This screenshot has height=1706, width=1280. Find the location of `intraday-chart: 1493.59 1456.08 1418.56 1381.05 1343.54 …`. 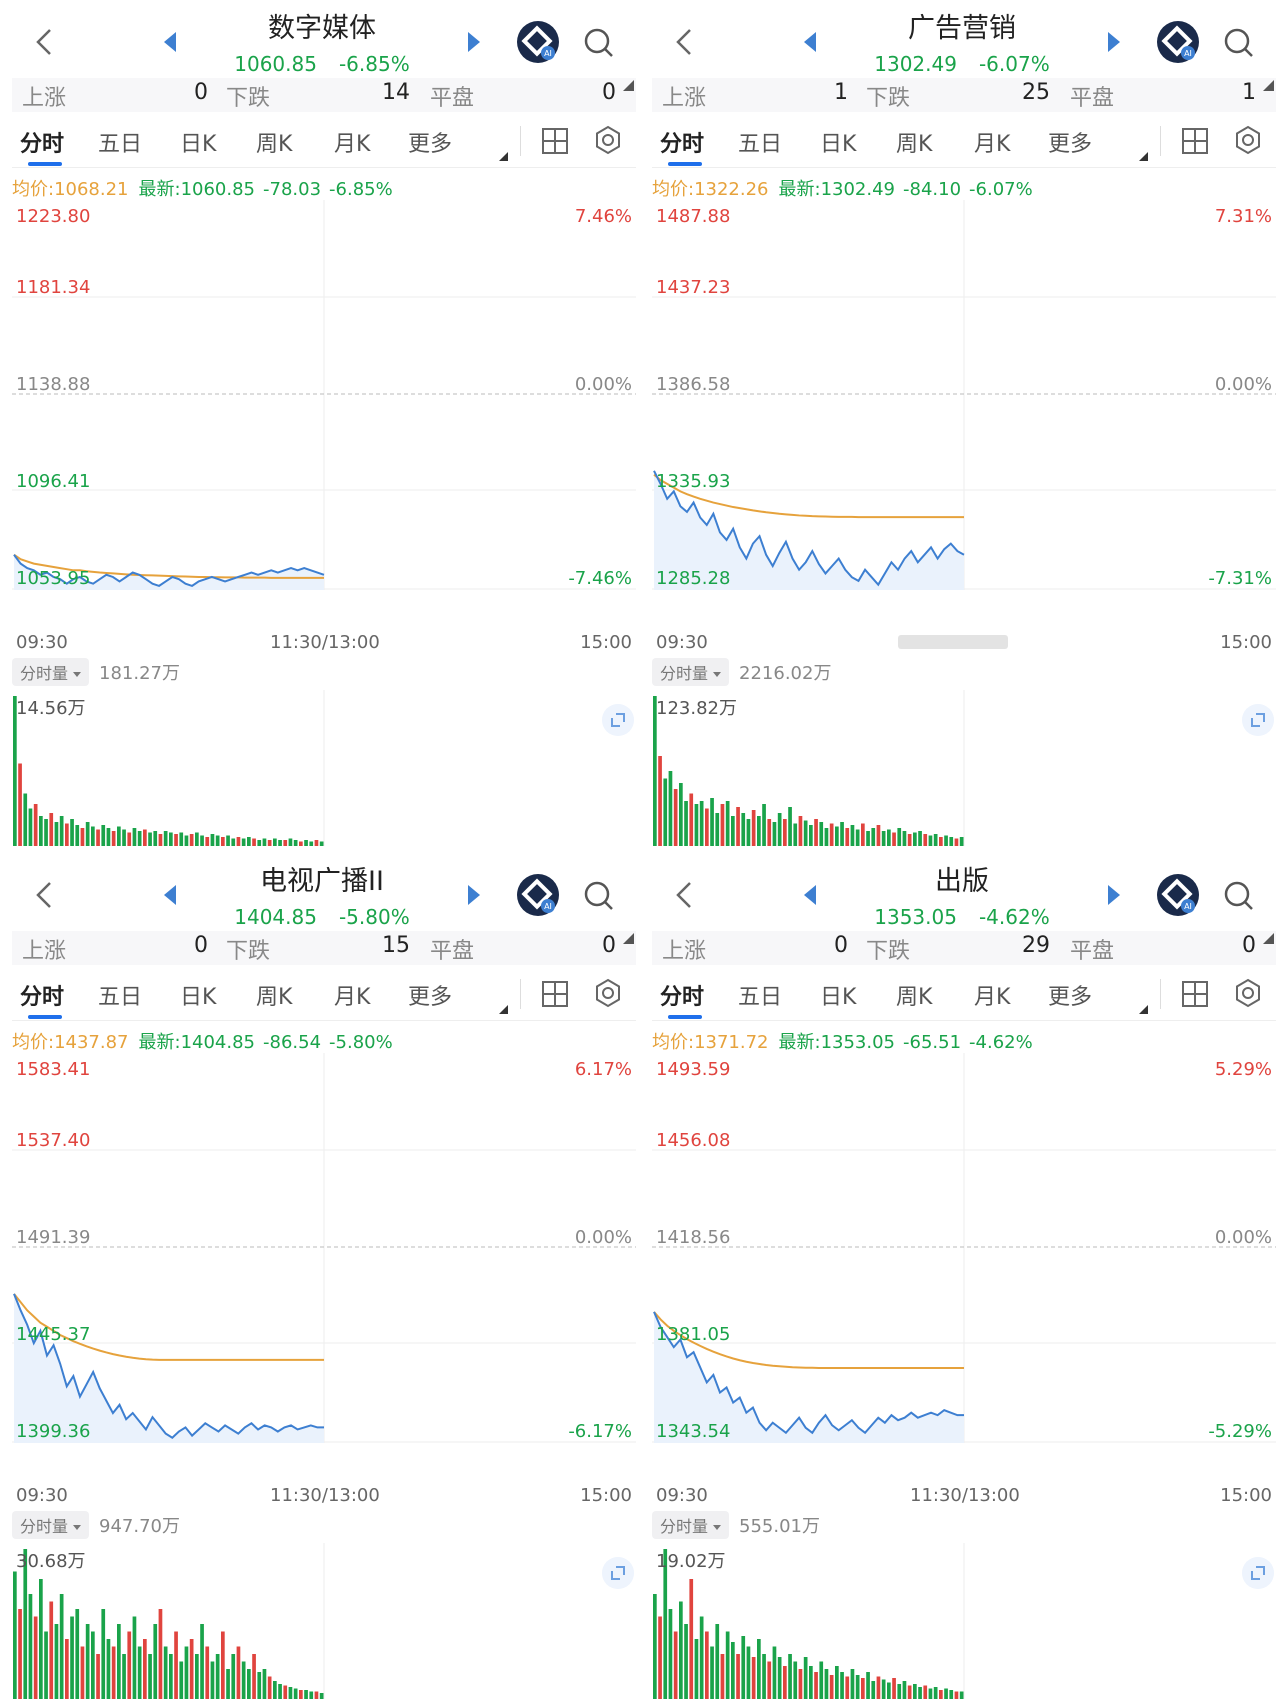

intraday-chart: 1493.59 1456.08 1418.56 1381.05 1343.54 … is located at coordinates (964, 1248).